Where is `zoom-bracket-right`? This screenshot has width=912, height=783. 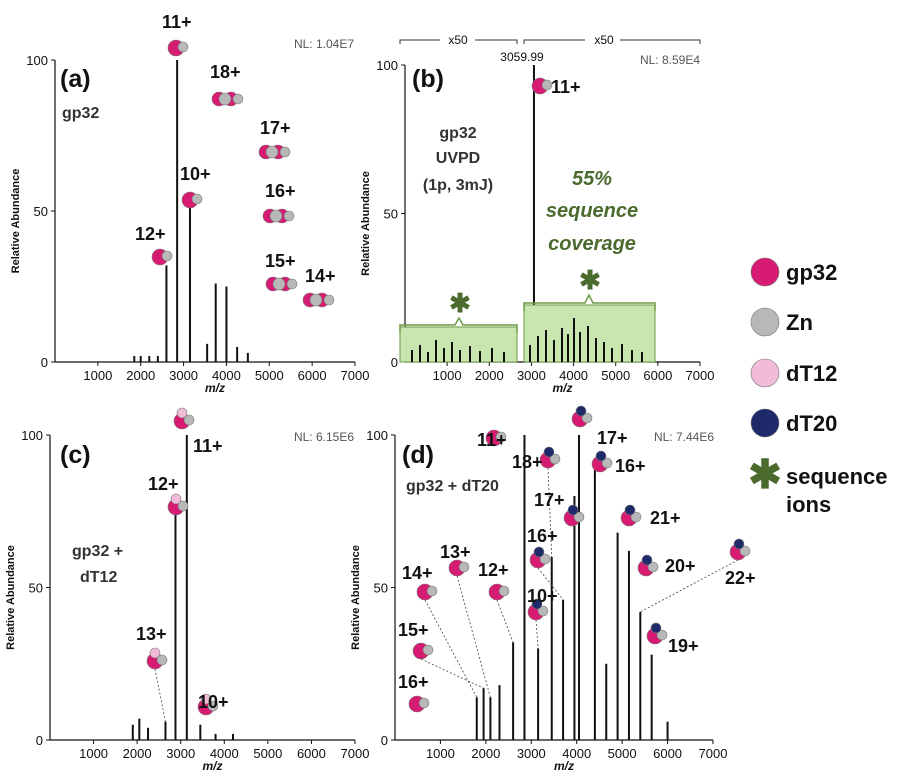 zoom-bracket-right is located at coordinates (612, 41).